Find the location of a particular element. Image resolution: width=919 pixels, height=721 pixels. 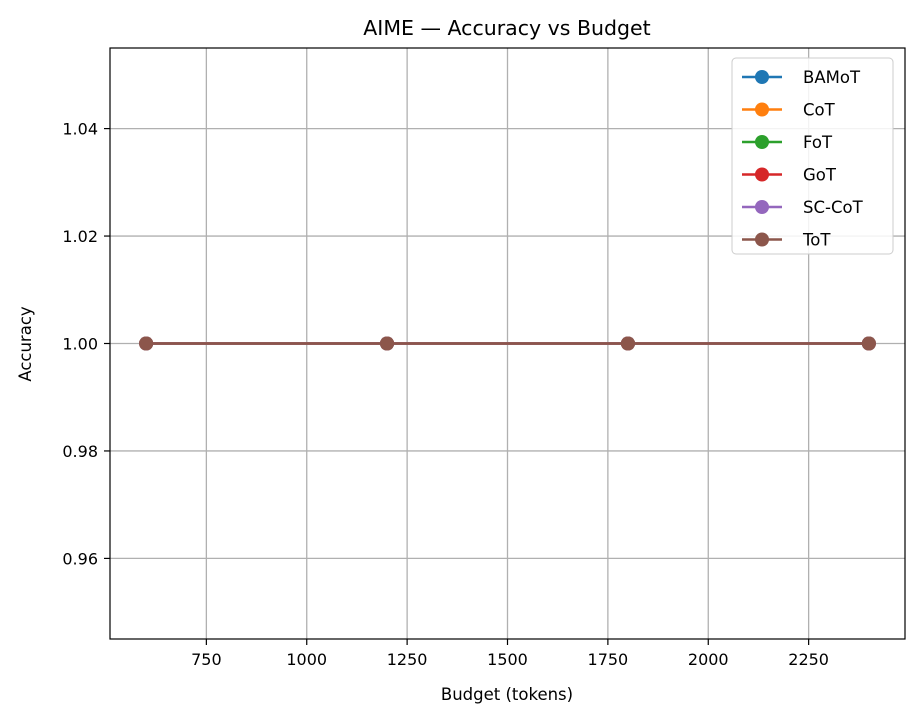

legend-label: GoT is located at coordinates (820, 175).